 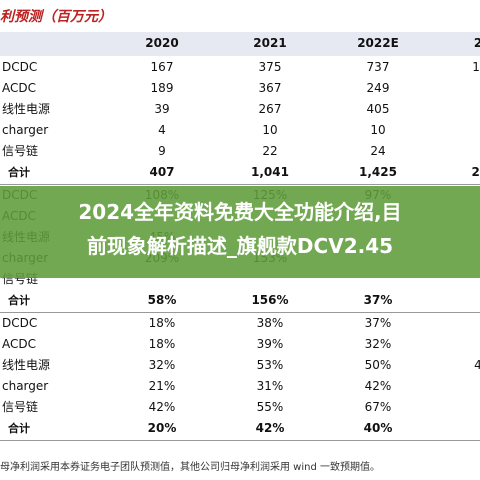 What do you see at coordinates (162, 43) in the screenshot?
I see `column-header: 2020` at bounding box center [162, 43].